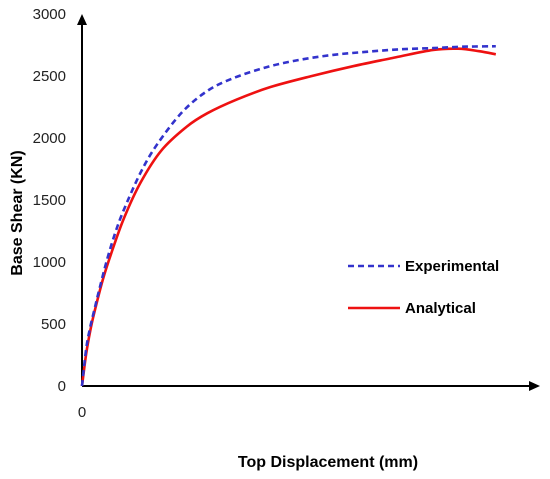 The height and width of the screenshot is (479, 550). I want to click on y-tick-label: 1000, so click(49, 262).